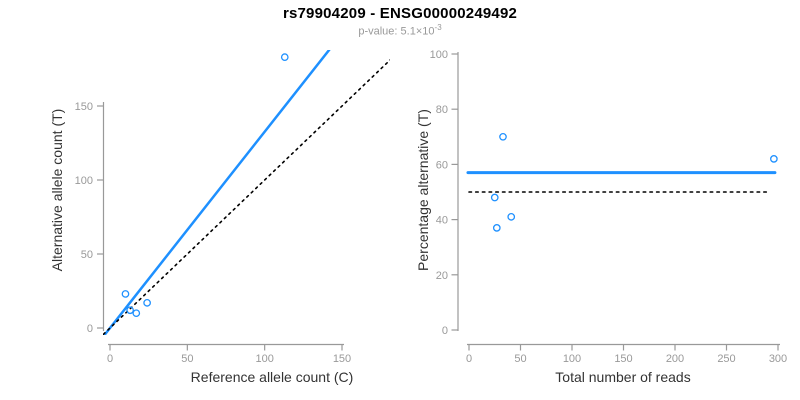 The height and width of the screenshot is (400, 800). Describe the element at coordinates (778, 359) in the screenshot. I see `x-tick-label: 300` at that location.